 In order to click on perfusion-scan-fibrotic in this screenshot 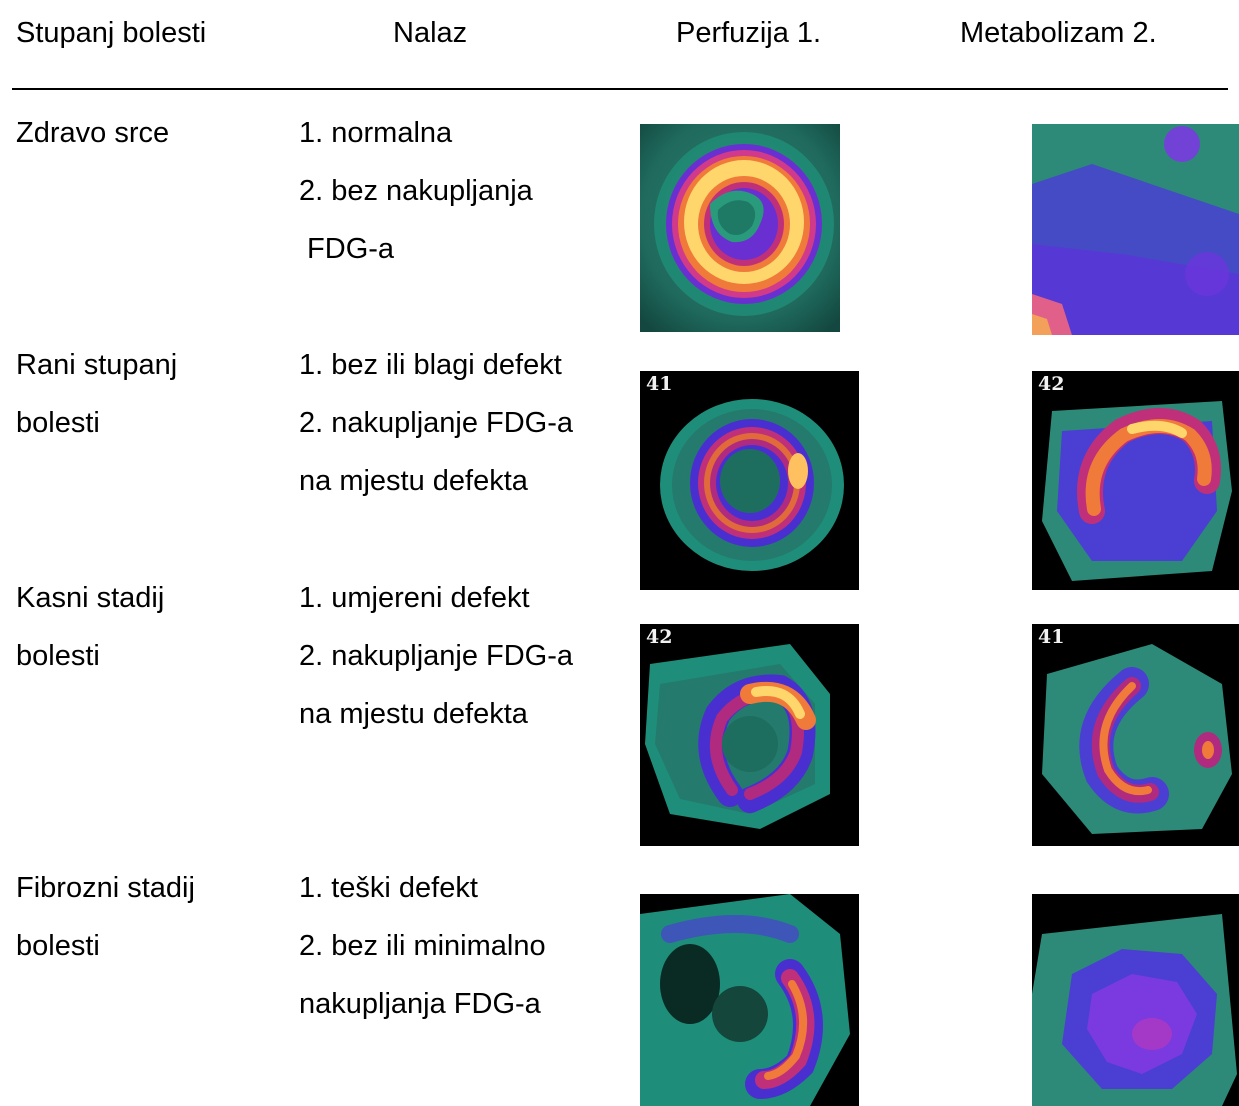, I will do `click(749, 1000)`.